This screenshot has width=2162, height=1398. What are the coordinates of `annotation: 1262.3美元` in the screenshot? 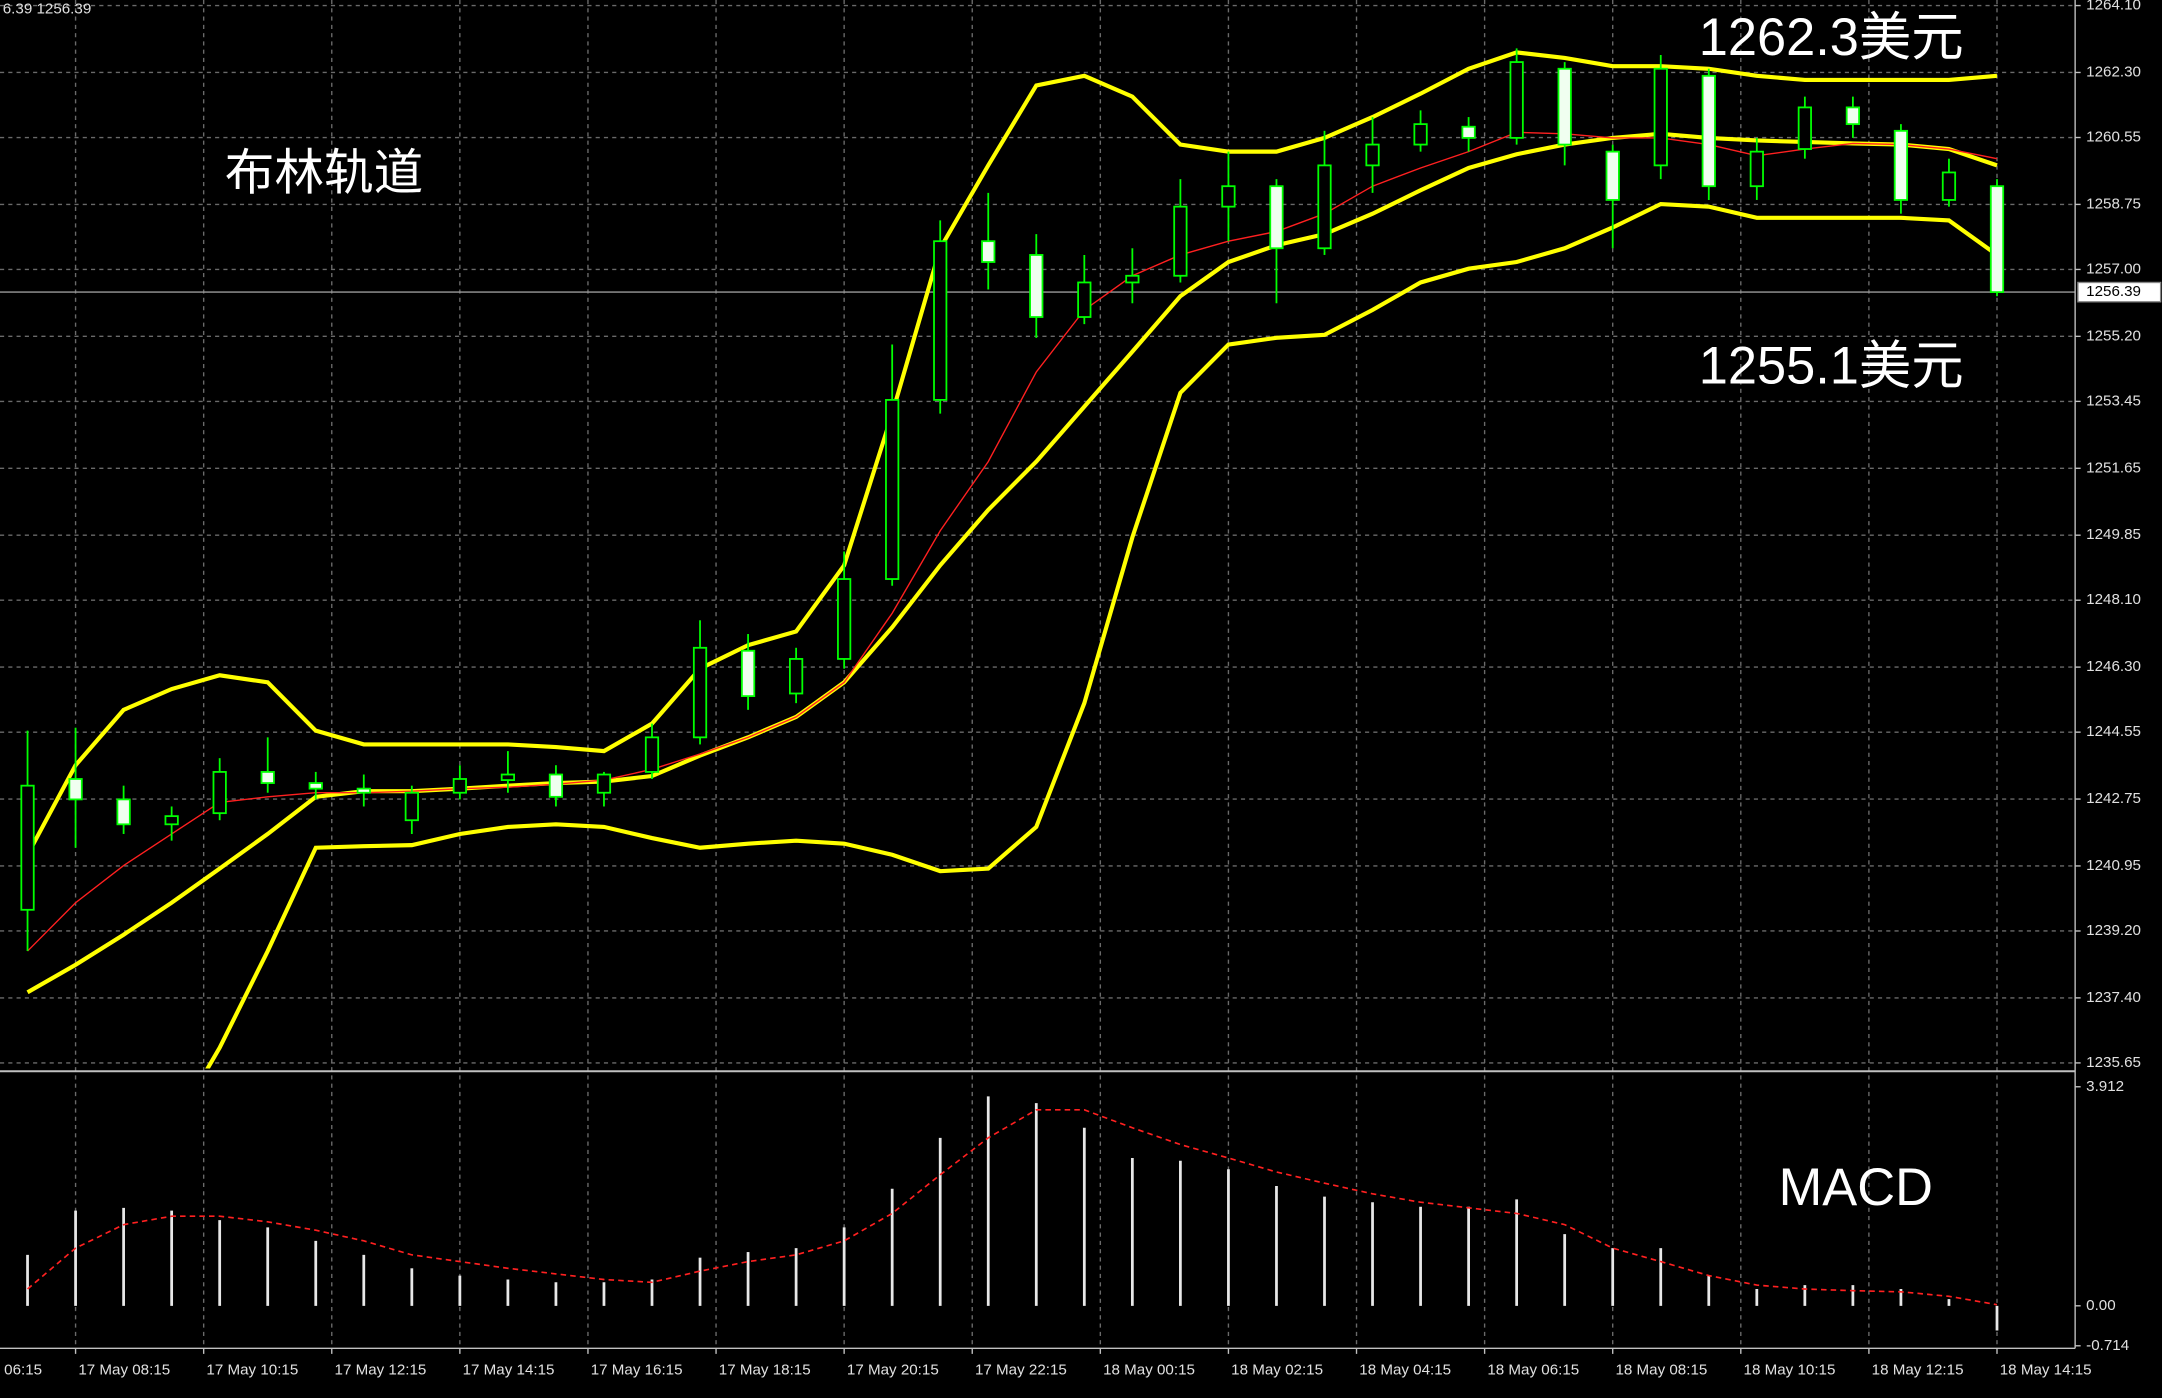 It's located at (1831, 38).